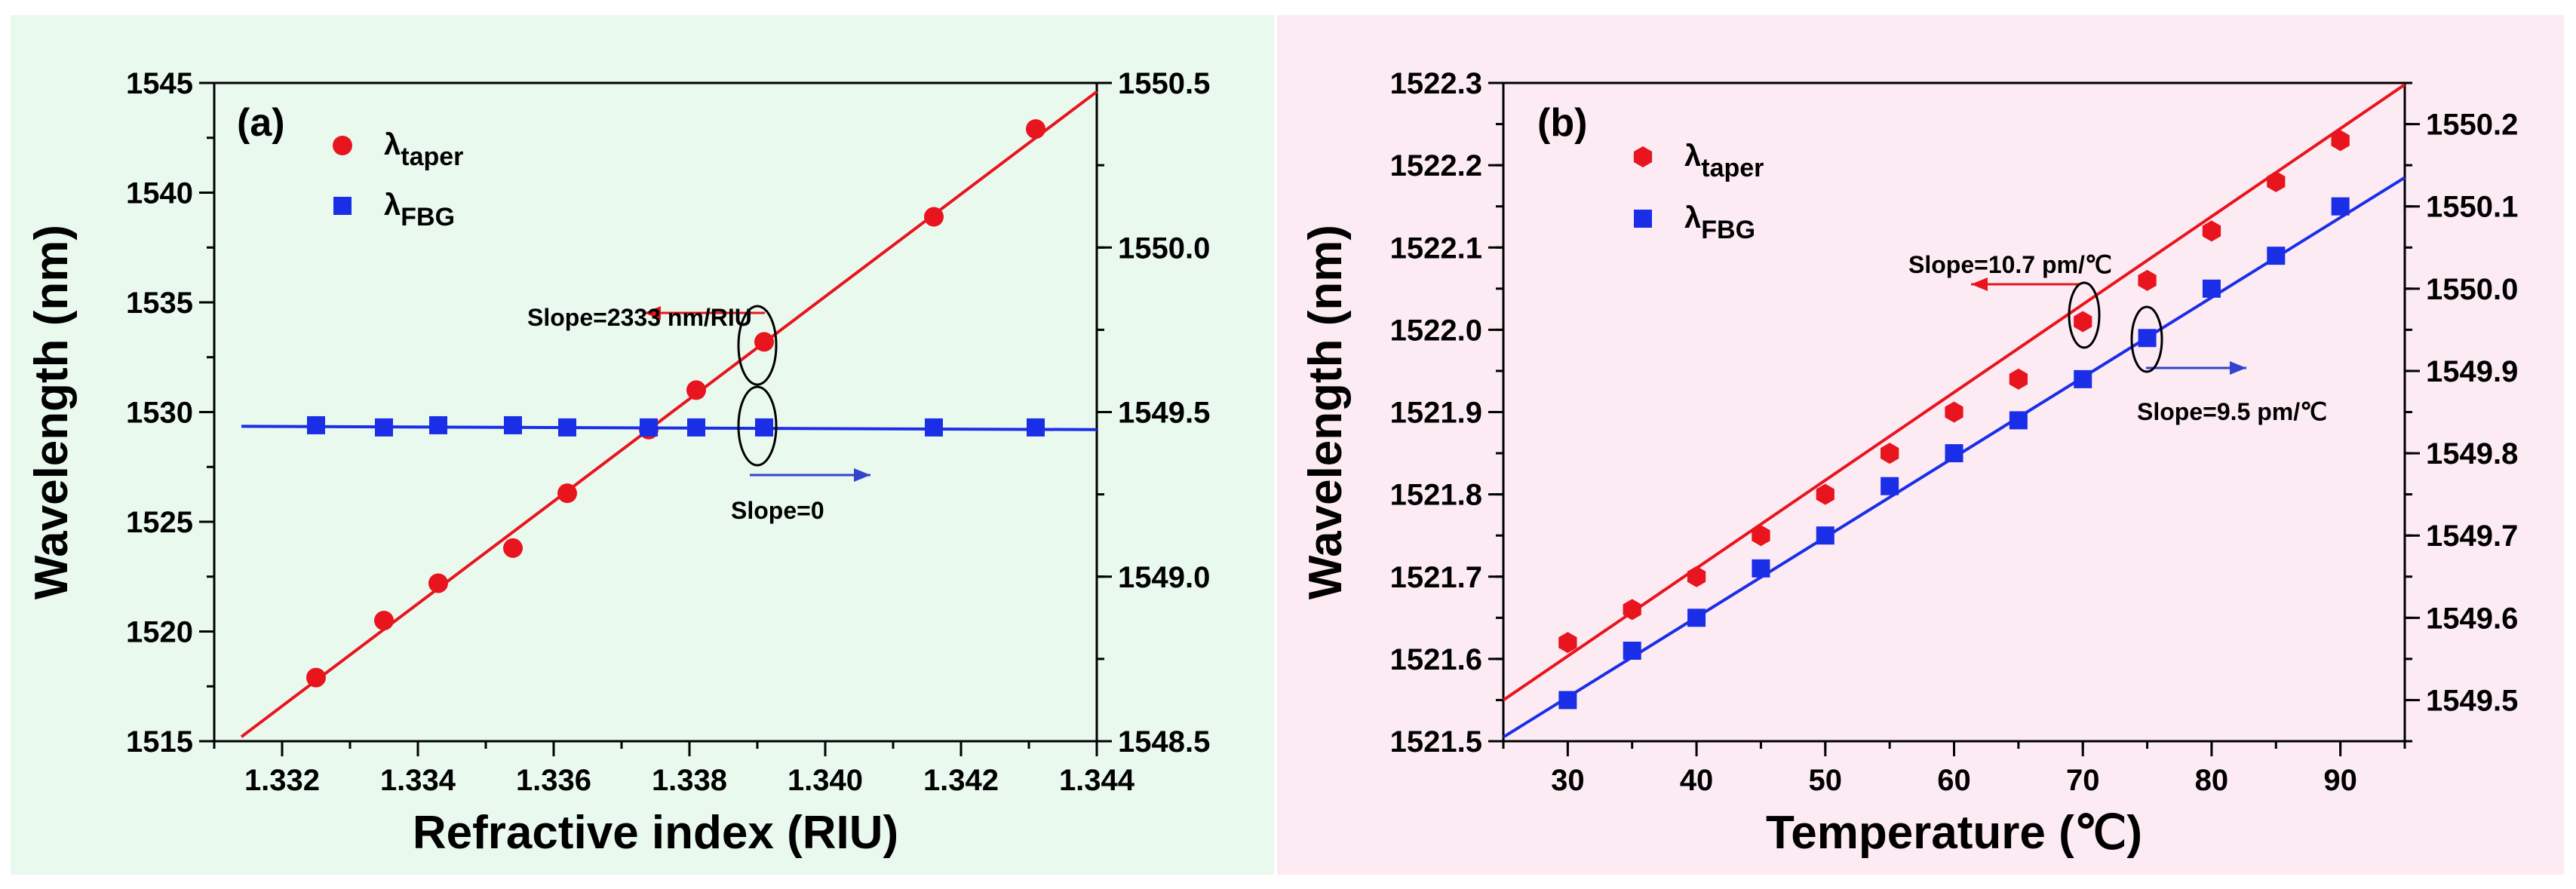 Image resolution: width=2576 pixels, height=889 pixels. What do you see at coordinates (342, 145) in the screenshot?
I see `legend-marker-taper` at bounding box center [342, 145].